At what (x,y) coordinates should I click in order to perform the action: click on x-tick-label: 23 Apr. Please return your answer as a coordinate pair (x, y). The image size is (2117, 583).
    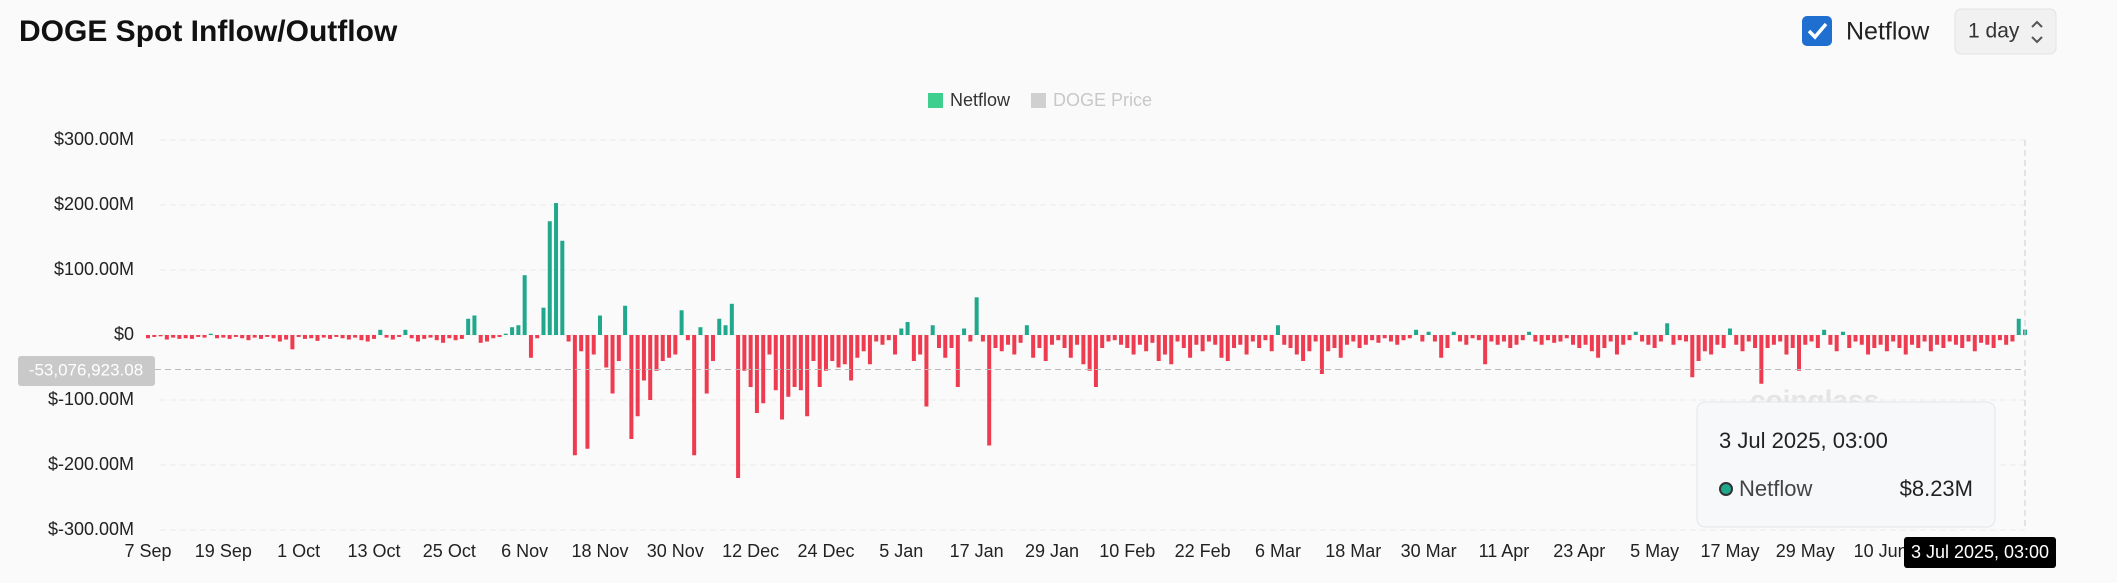
    Looking at the image, I should click on (1579, 551).